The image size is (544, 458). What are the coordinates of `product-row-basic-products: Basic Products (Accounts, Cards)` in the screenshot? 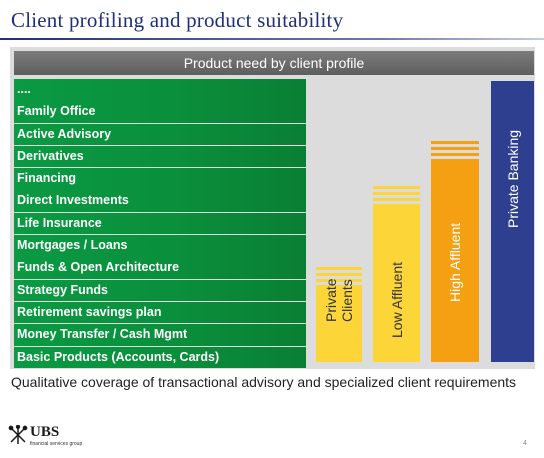 It's located at (160, 357).